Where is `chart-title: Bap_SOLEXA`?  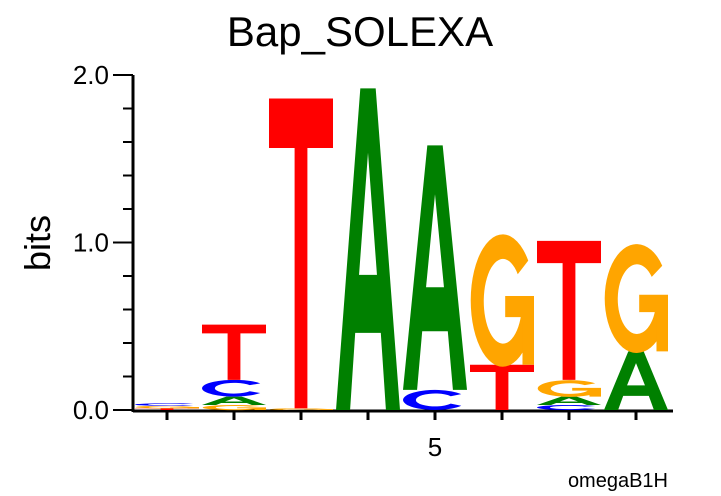 chart-title: Bap_SOLEXA is located at coordinates (360, 31).